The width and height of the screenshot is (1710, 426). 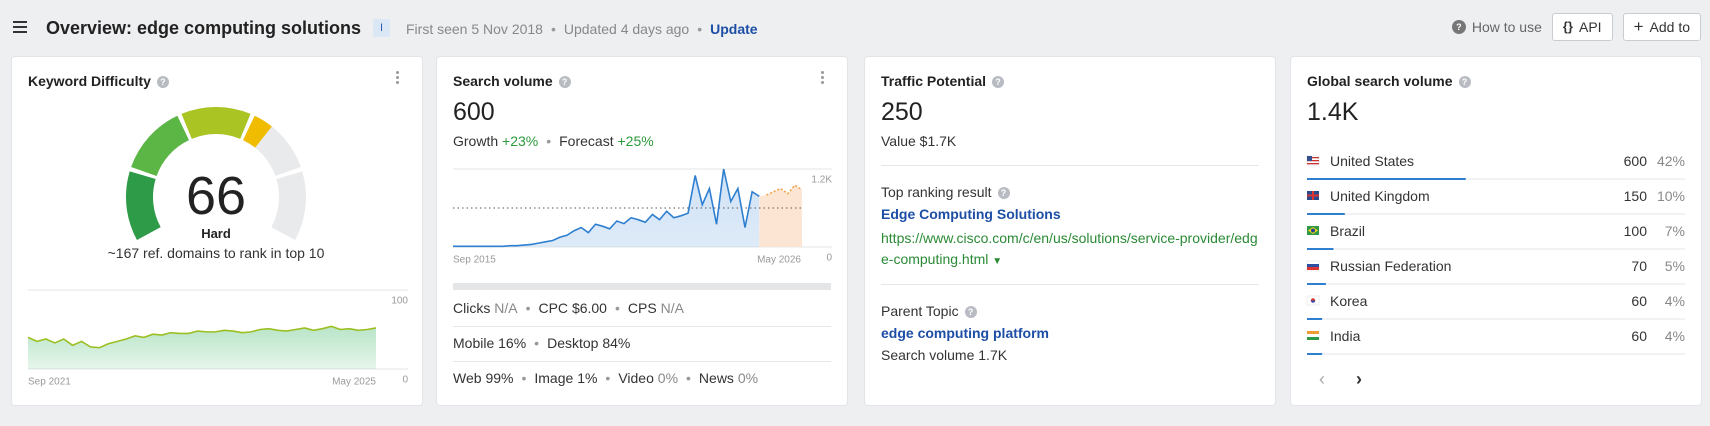 I want to click on sv-title: Search volume, so click(x=503, y=81).